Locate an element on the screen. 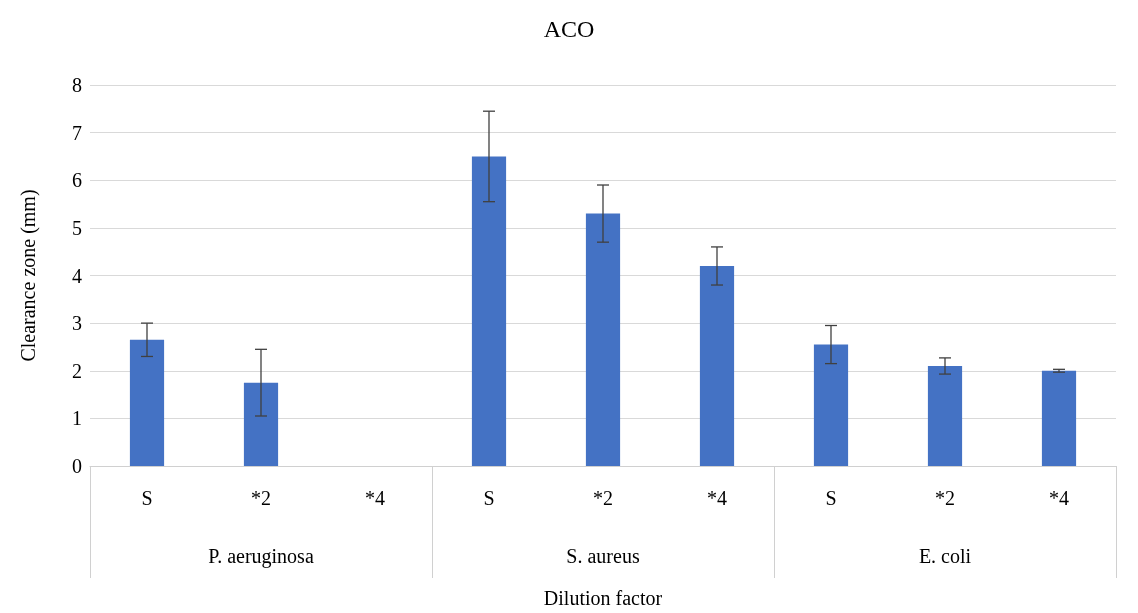 The width and height of the screenshot is (1138, 613). chart-title: ACO is located at coordinates (569, 29).